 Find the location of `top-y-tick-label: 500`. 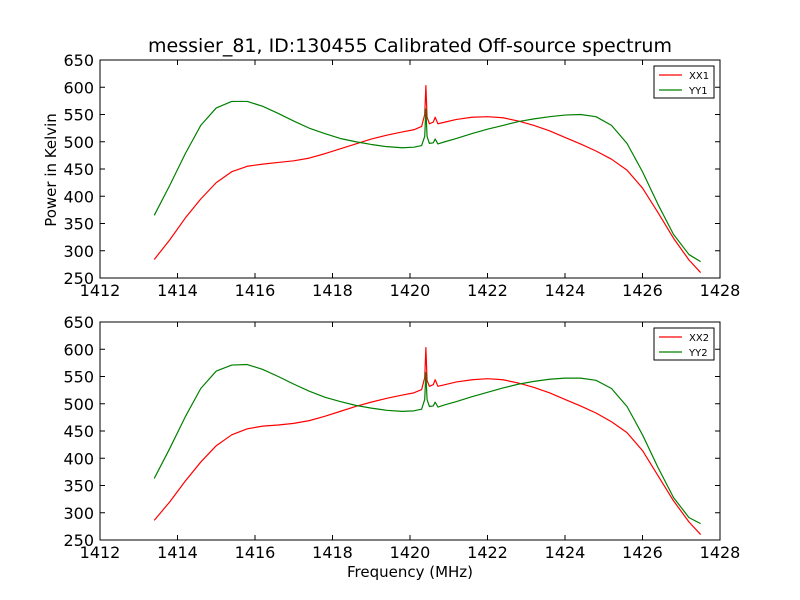

top-y-tick-label: 500 is located at coordinates (78, 142).